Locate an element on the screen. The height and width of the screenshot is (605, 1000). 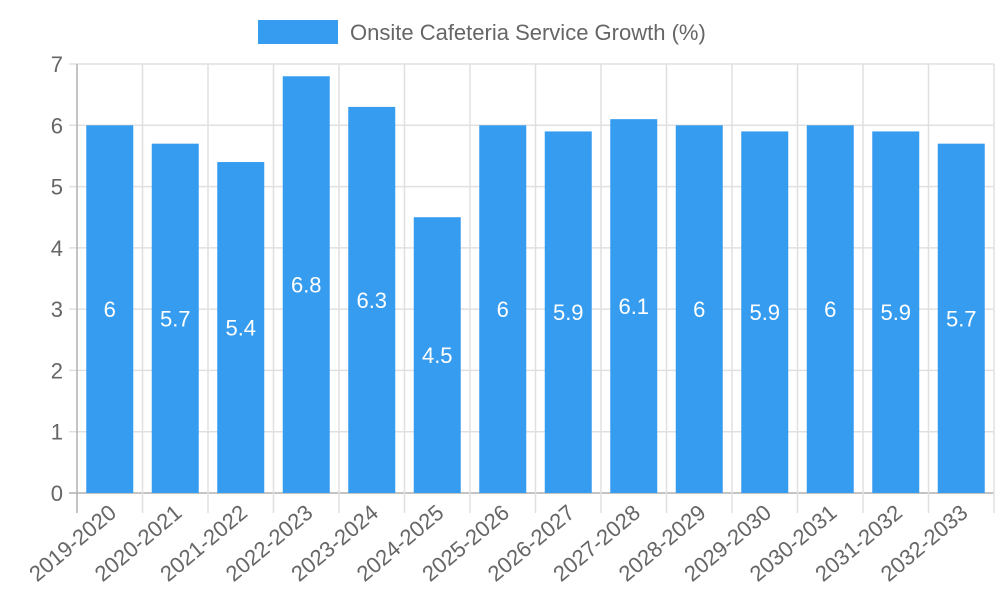
data-label: 6.1 is located at coordinates (633, 306).